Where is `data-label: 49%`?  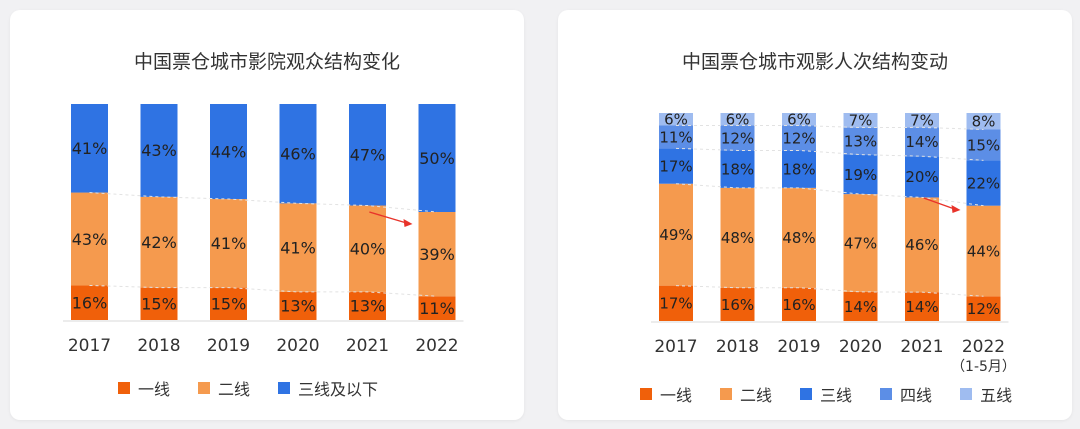 data-label: 49% is located at coordinates (675, 235).